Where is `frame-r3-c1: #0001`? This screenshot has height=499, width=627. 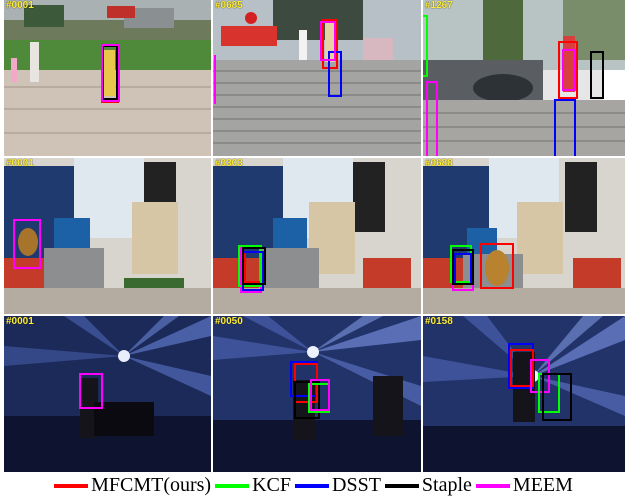 frame-r3-c1: #0001 is located at coordinates (107, 394).